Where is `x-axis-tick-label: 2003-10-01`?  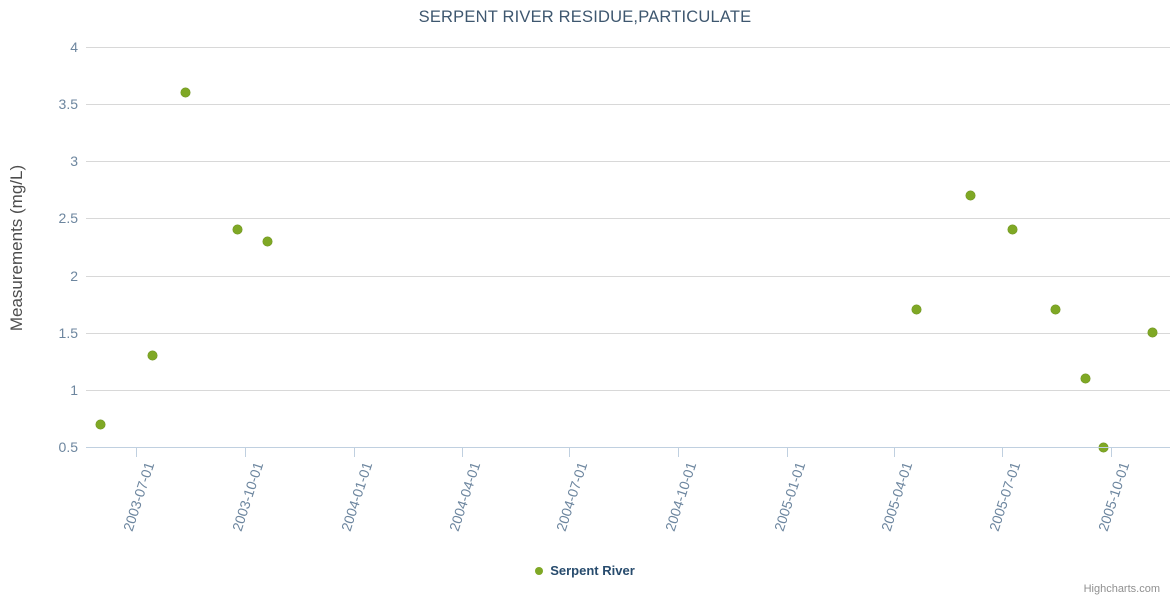 x-axis-tick-label: 2003-10-01 is located at coordinates (247, 497).